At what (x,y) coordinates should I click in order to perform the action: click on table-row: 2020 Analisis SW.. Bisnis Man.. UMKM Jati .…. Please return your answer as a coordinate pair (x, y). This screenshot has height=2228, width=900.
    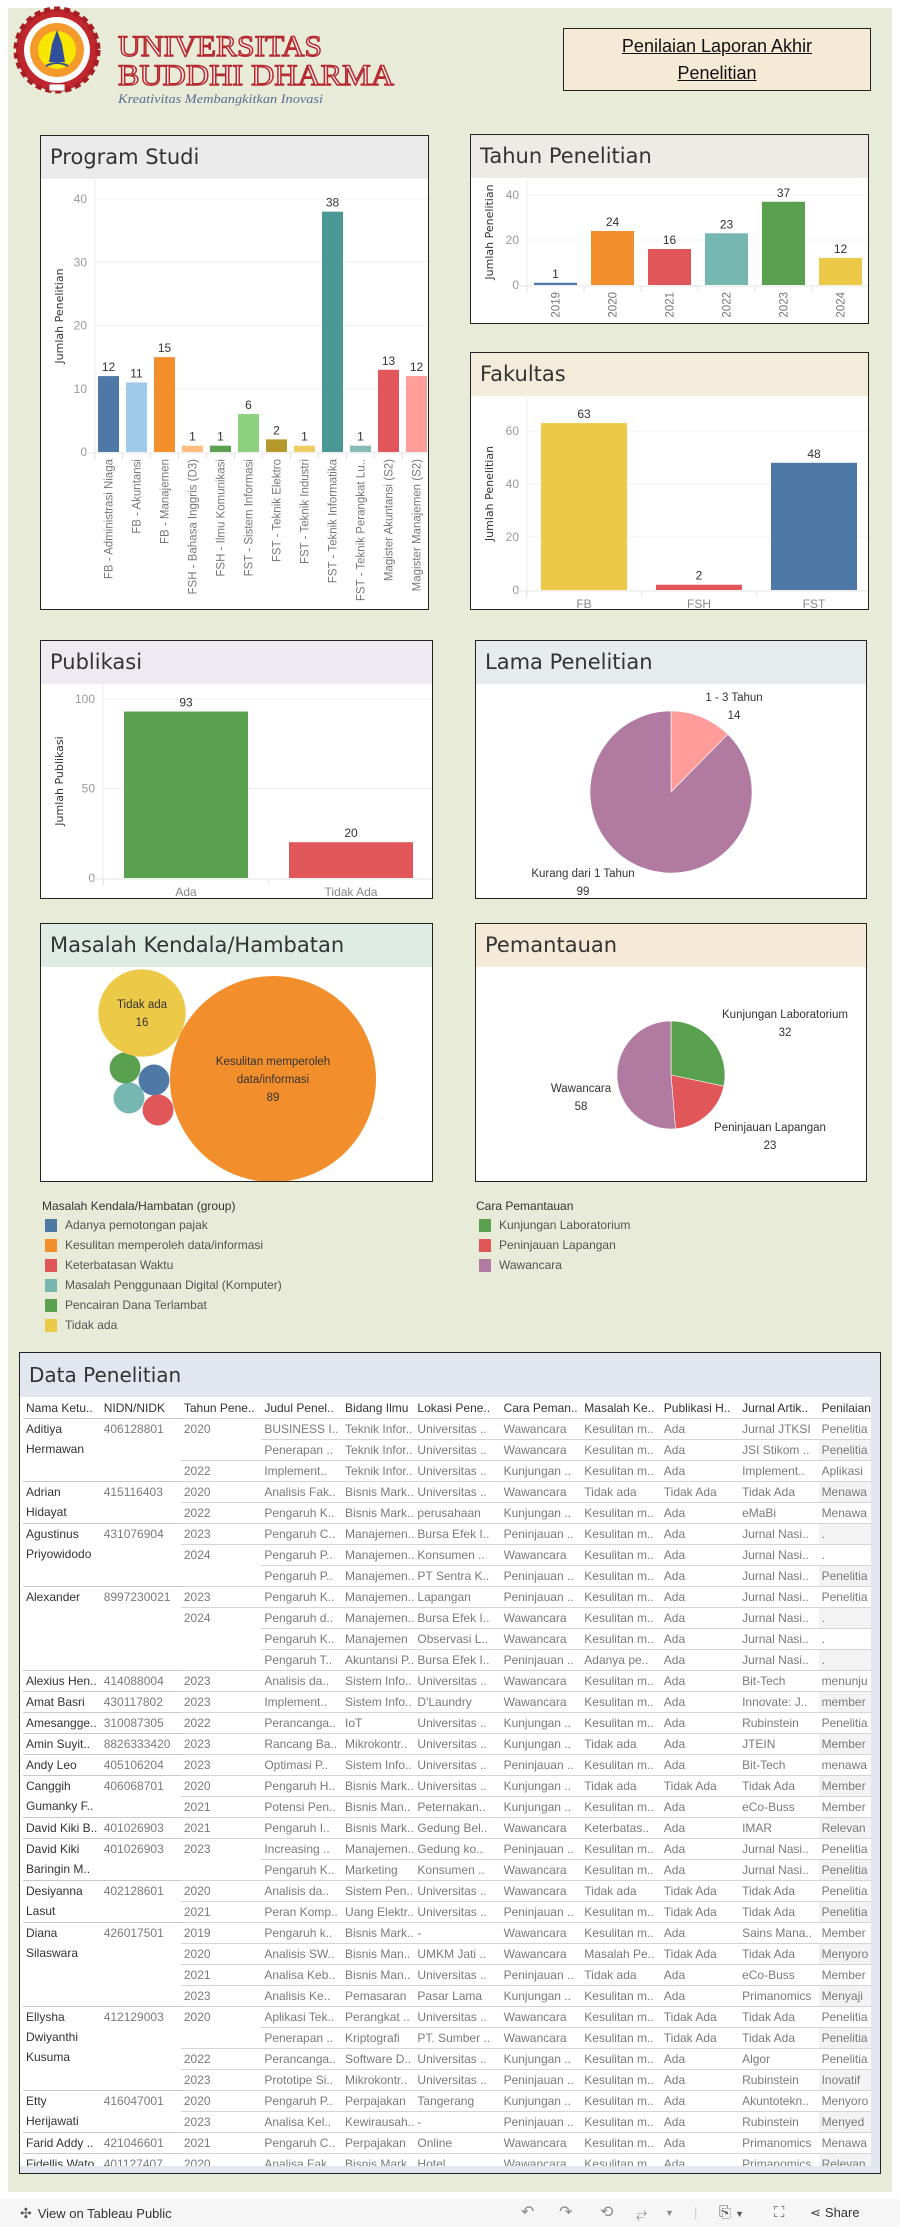
    Looking at the image, I should click on (447, 1954).